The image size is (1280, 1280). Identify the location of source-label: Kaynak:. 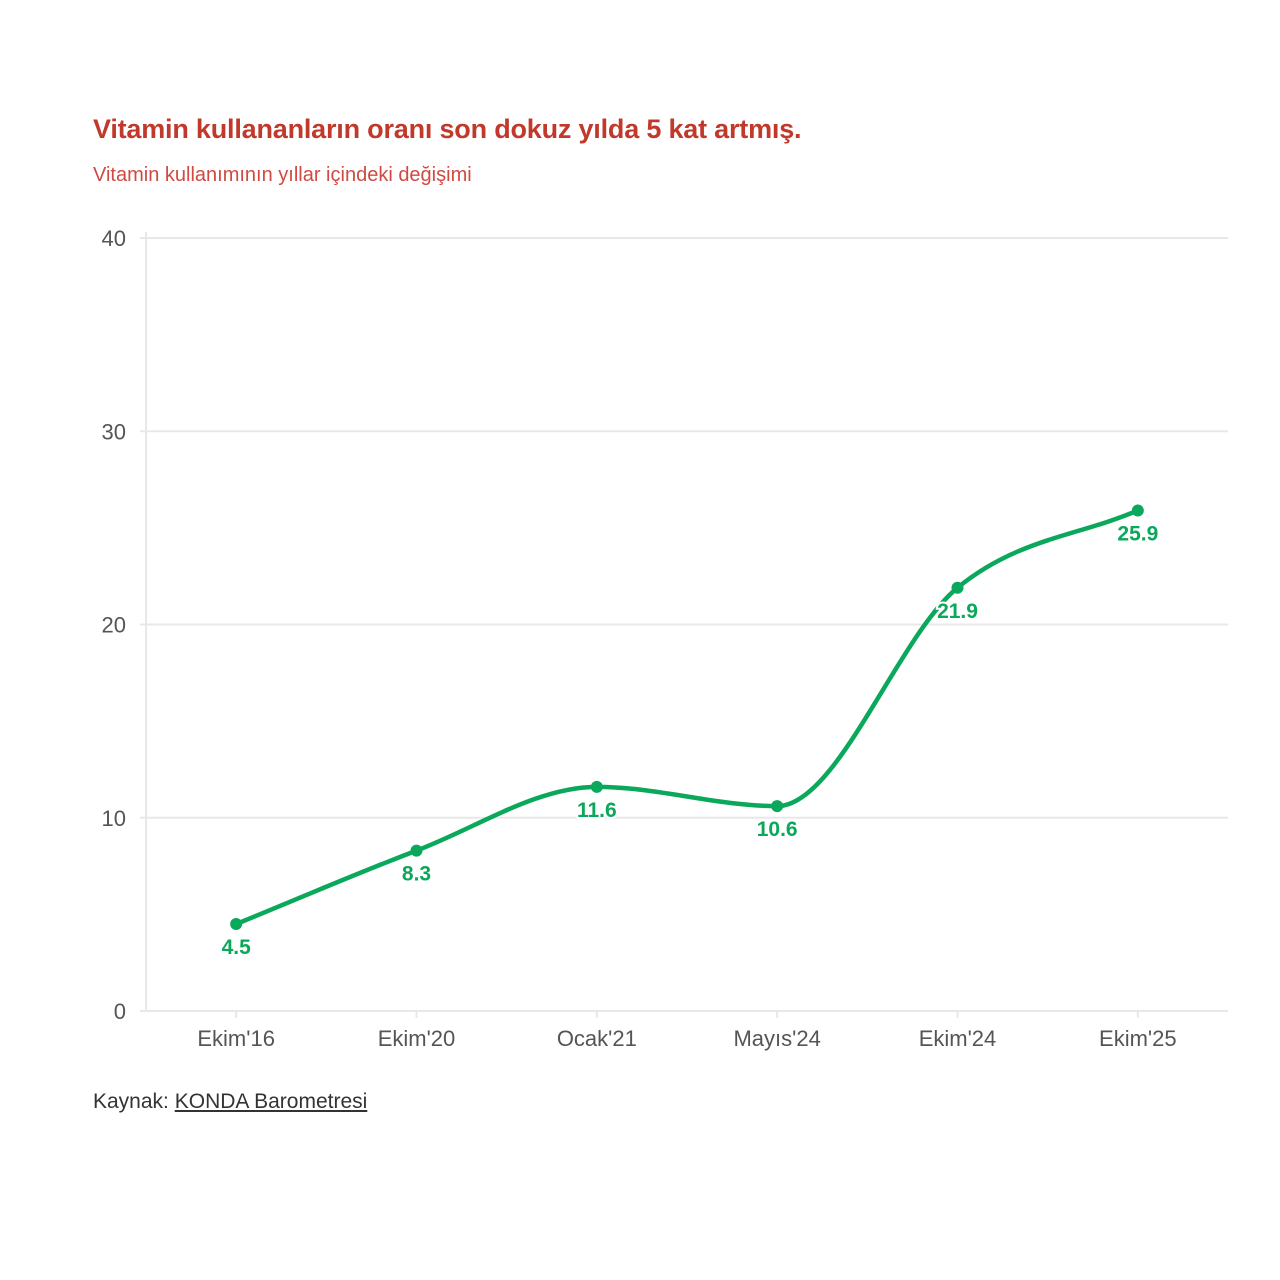
(131, 1101).